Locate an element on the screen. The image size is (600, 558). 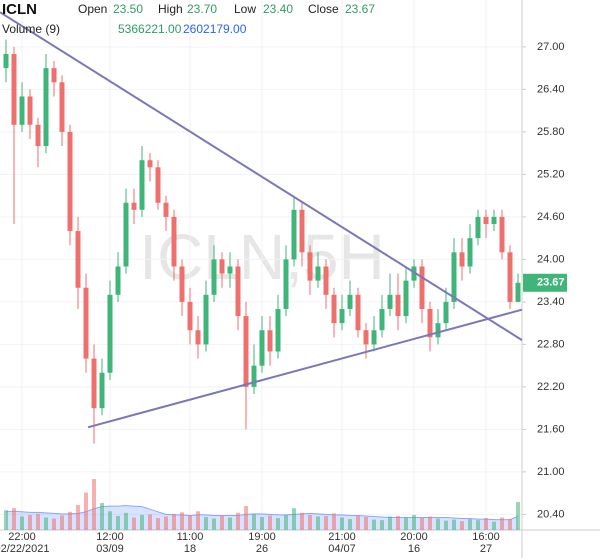
x-date-label: 26 is located at coordinates (262, 549).